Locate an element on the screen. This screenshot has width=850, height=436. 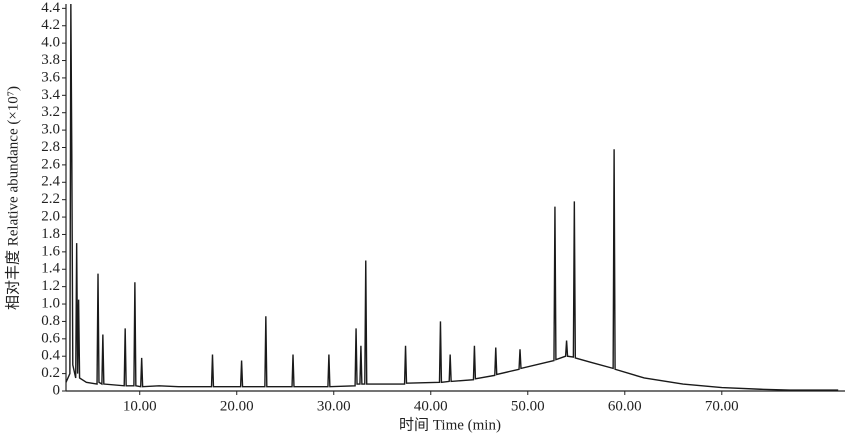
x-tick-label: 40.00 is located at coordinates (431, 406).